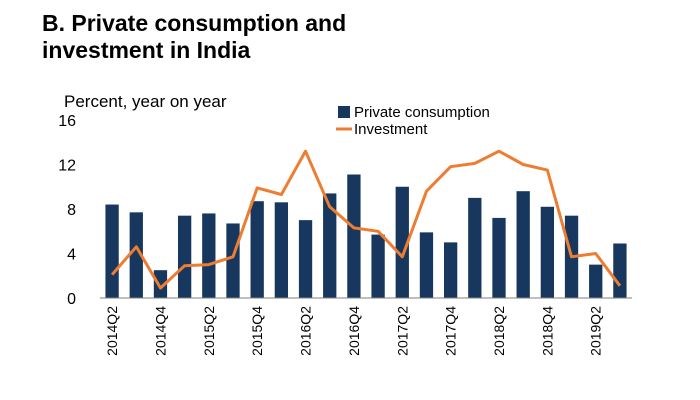  Describe the element at coordinates (257, 331) in the screenshot. I see `x-tick-label: 2015Q4` at that location.